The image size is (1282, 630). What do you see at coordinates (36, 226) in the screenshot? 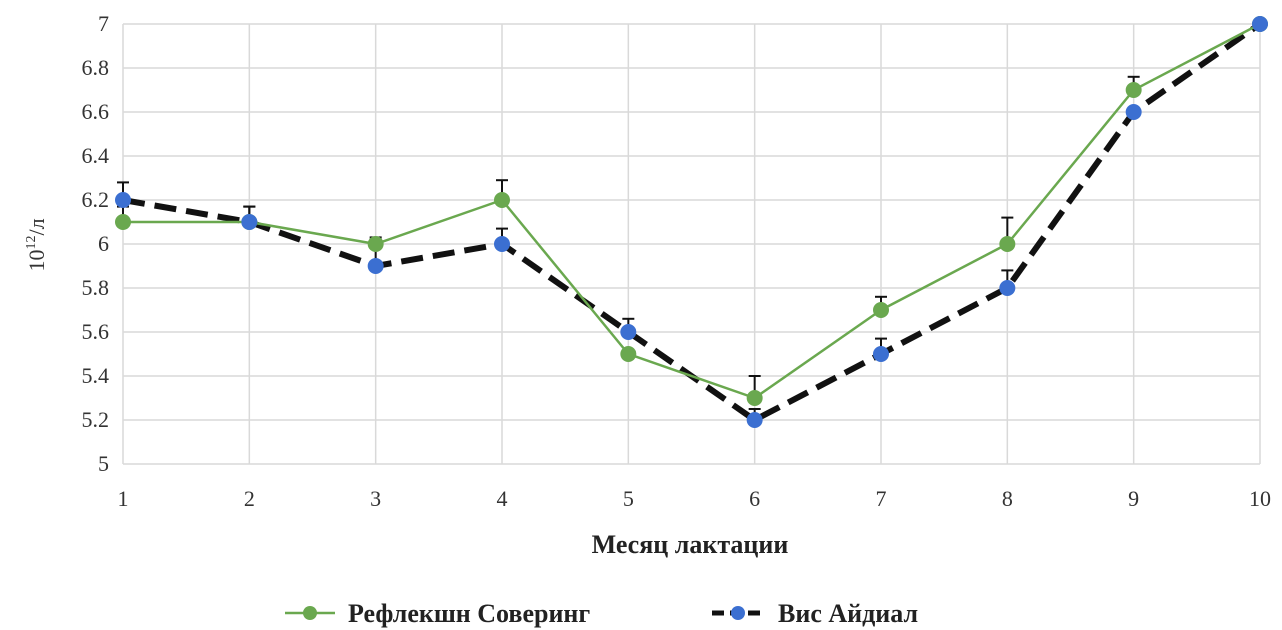
I see `y-axis-title-unit: /л` at bounding box center [36, 226].